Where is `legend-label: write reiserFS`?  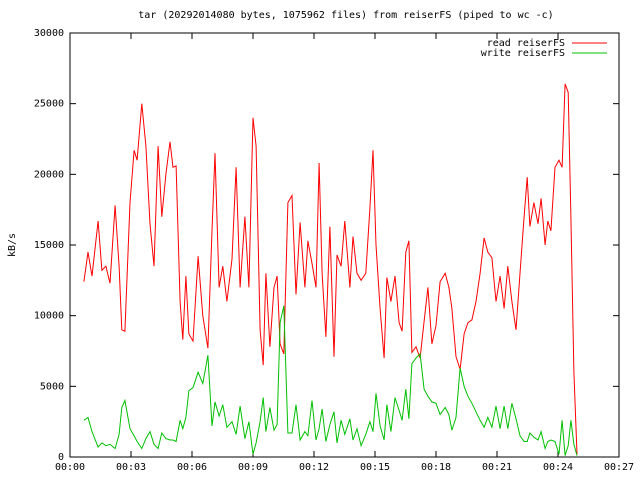 legend-label: write reiserFS is located at coordinates (523, 53).